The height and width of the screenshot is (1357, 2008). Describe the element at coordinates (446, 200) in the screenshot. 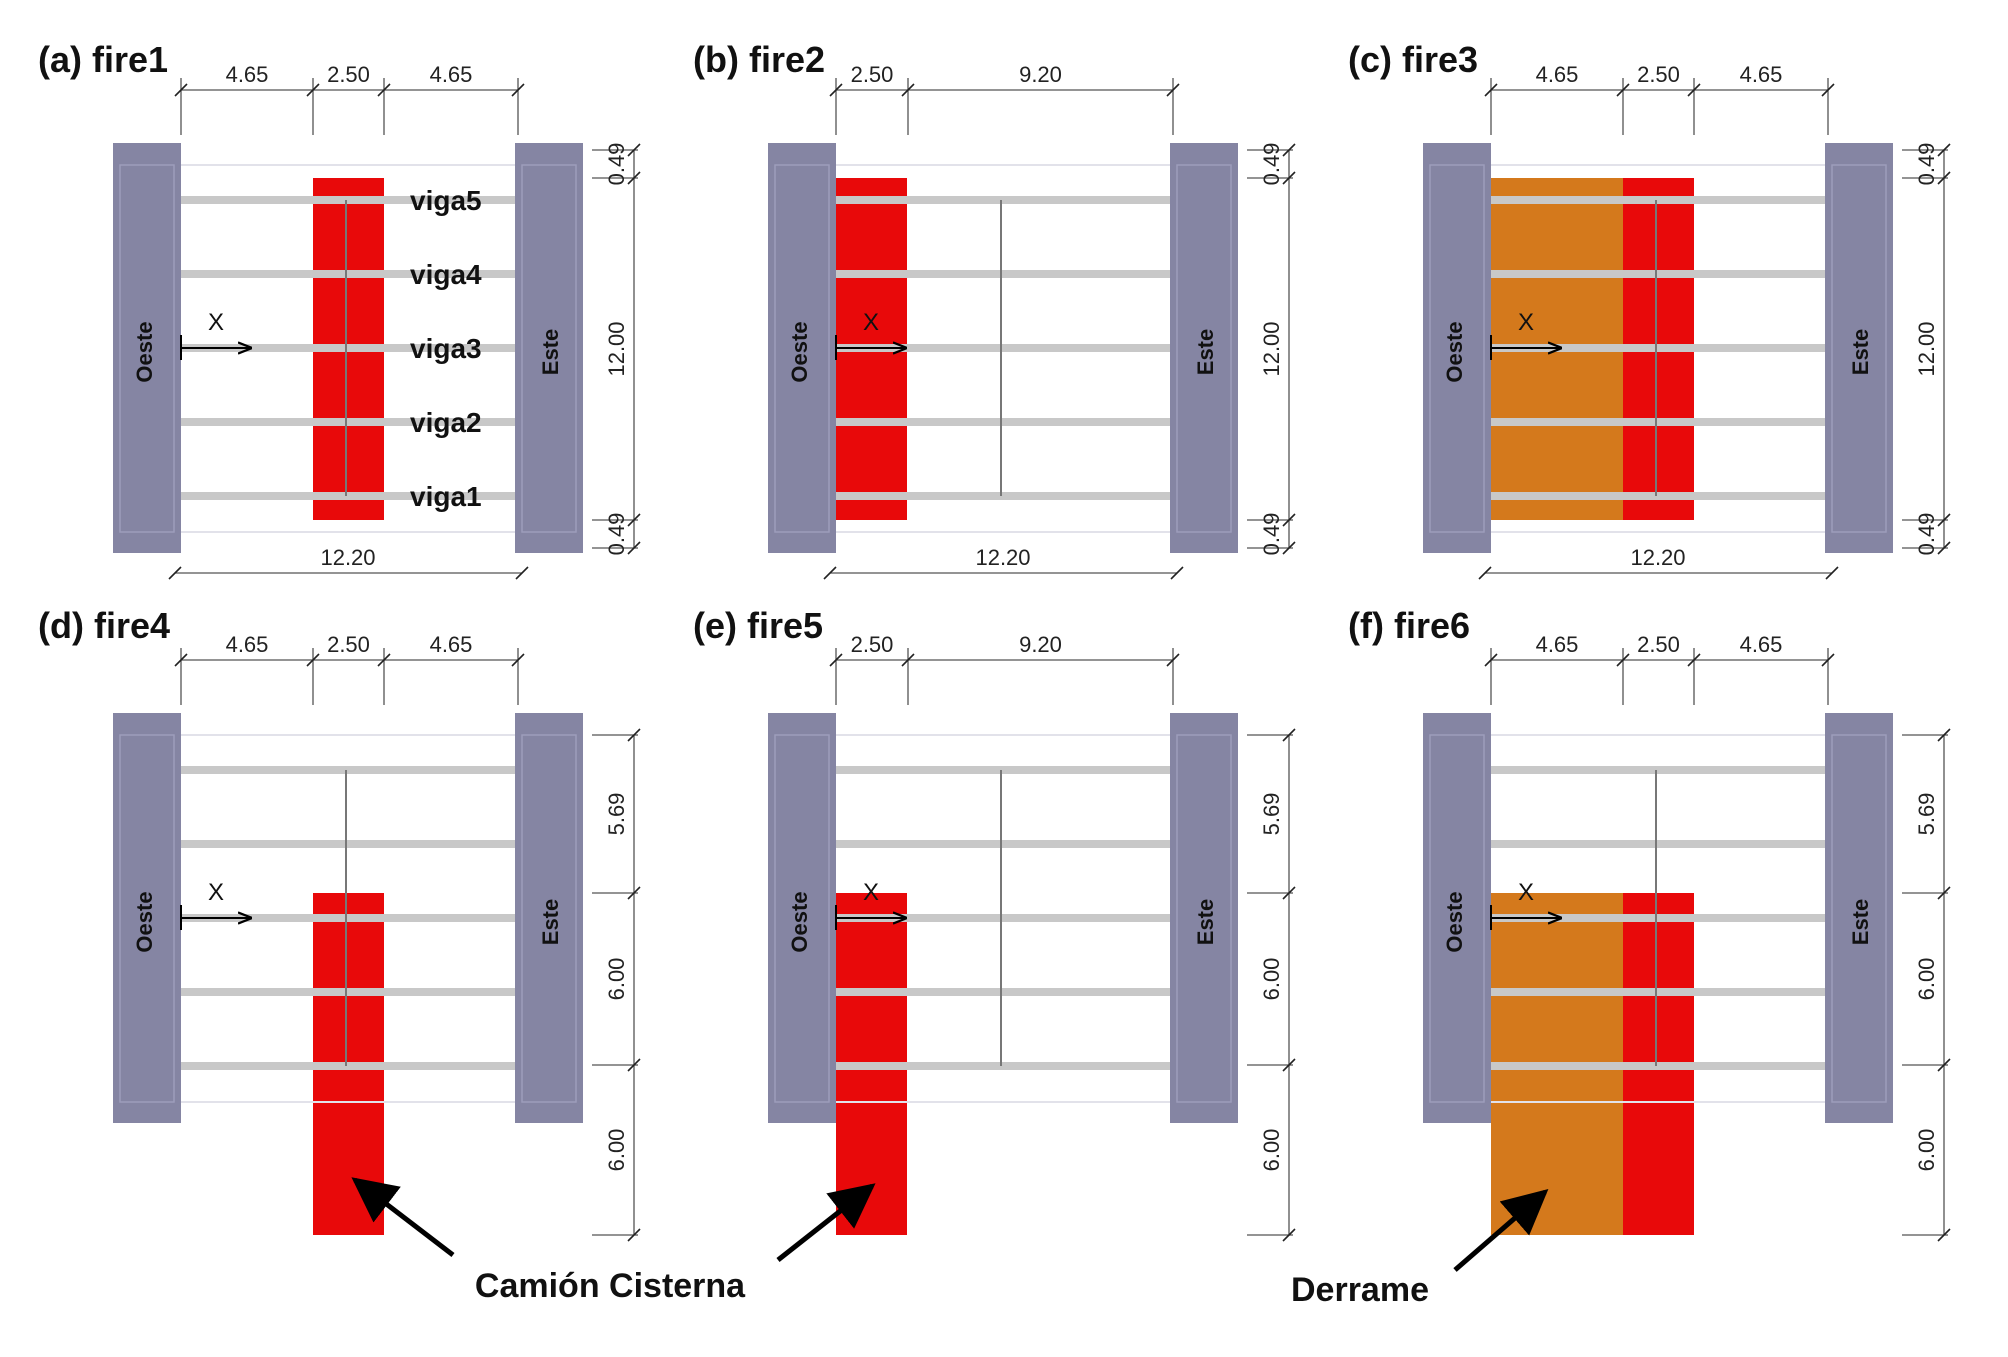

I see `beam-label-viga5: viga5` at that location.